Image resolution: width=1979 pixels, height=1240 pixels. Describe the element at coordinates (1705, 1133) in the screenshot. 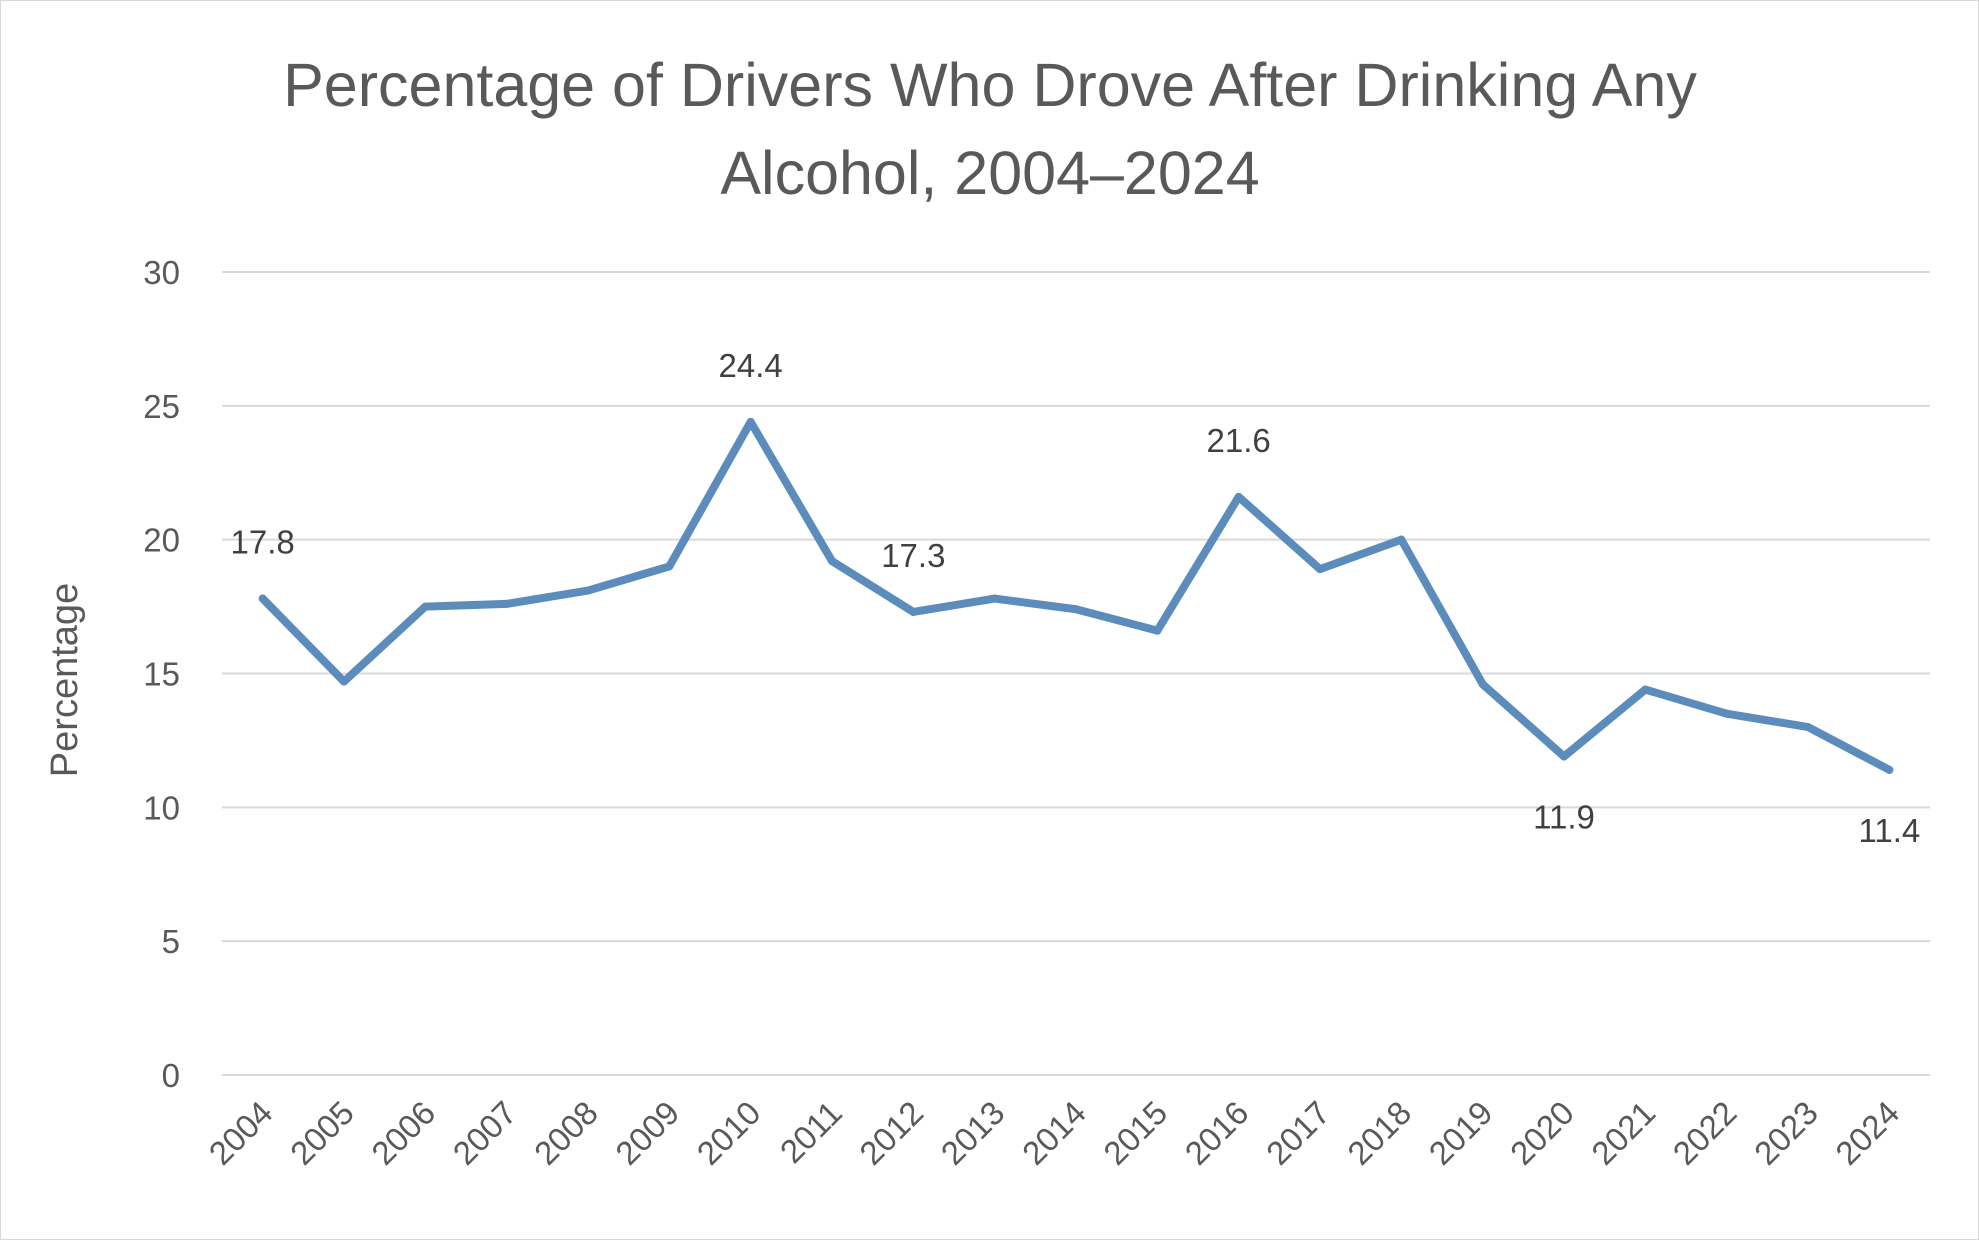

I see `x-tick-label: 2022` at that location.